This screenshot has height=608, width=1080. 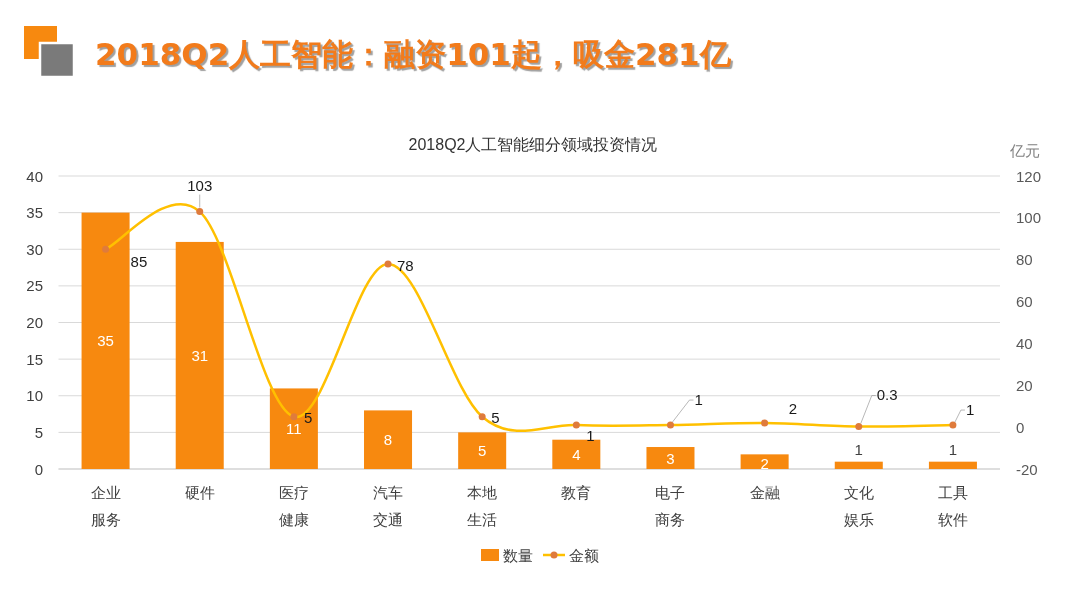 What do you see at coordinates (199, 493) in the screenshot?
I see `x-tick-label: 硬件` at bounding box center [199, 493].